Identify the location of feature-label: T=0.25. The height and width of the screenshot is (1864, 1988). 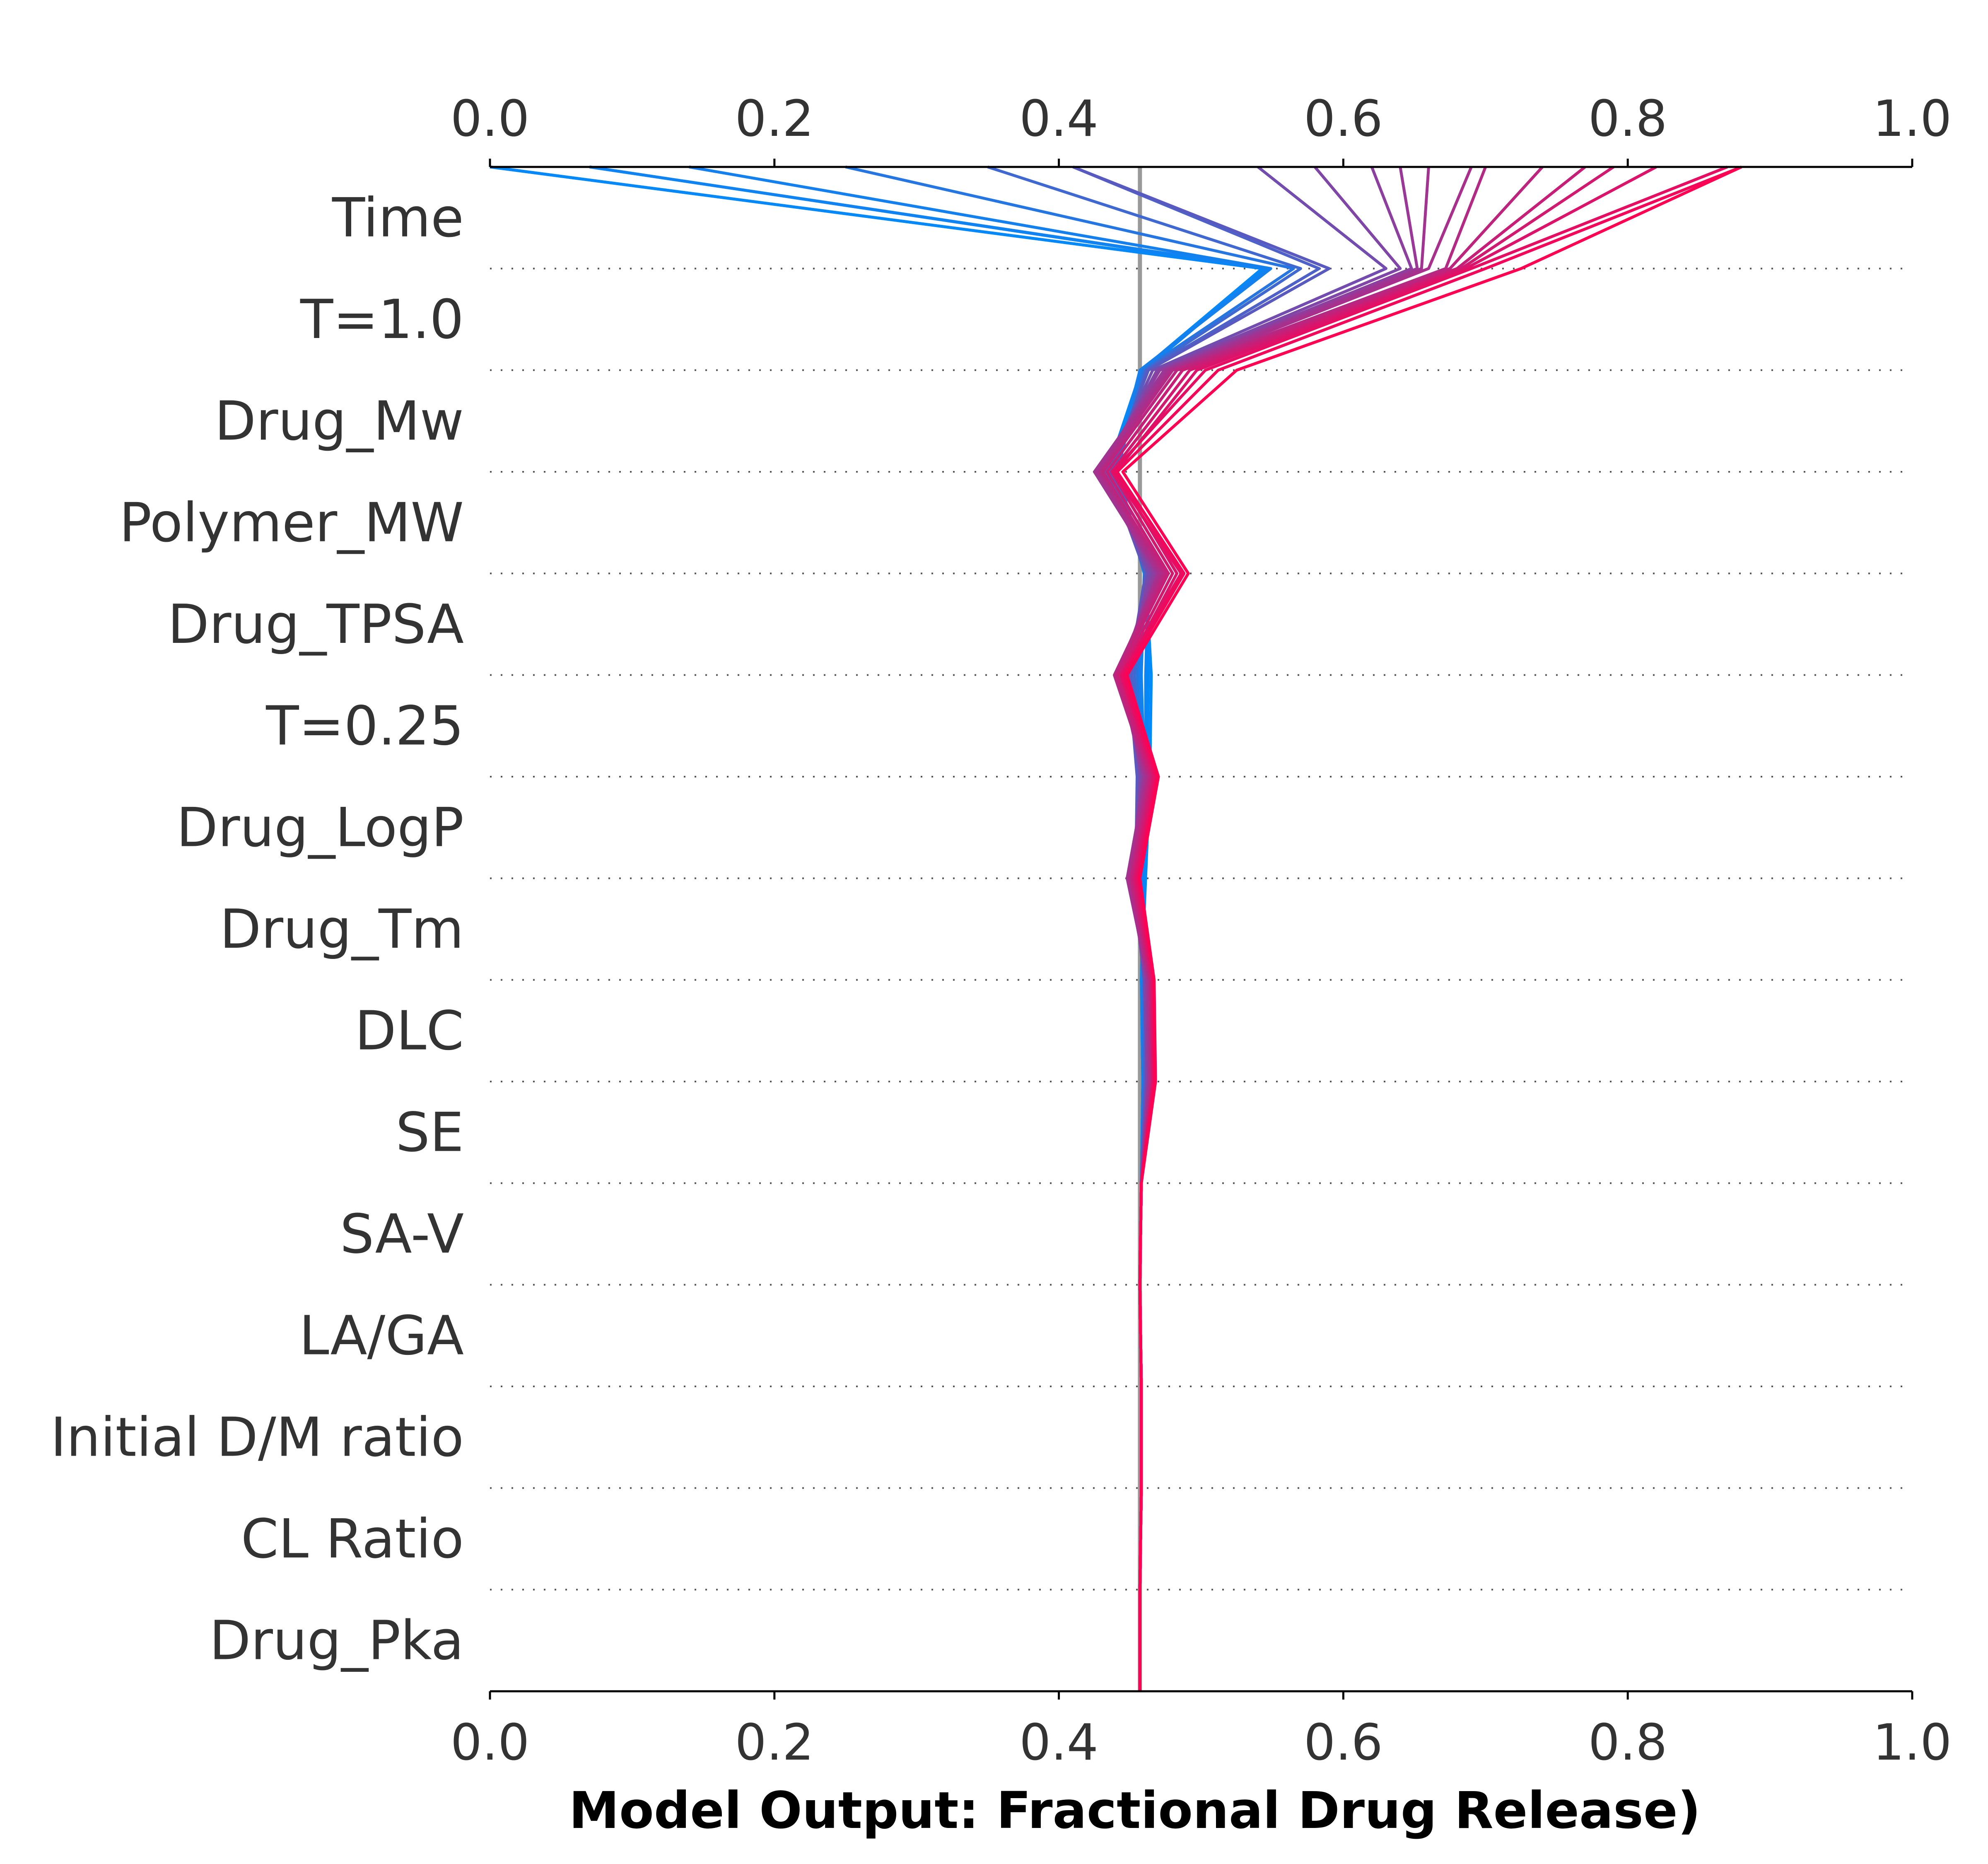
(364, 725).